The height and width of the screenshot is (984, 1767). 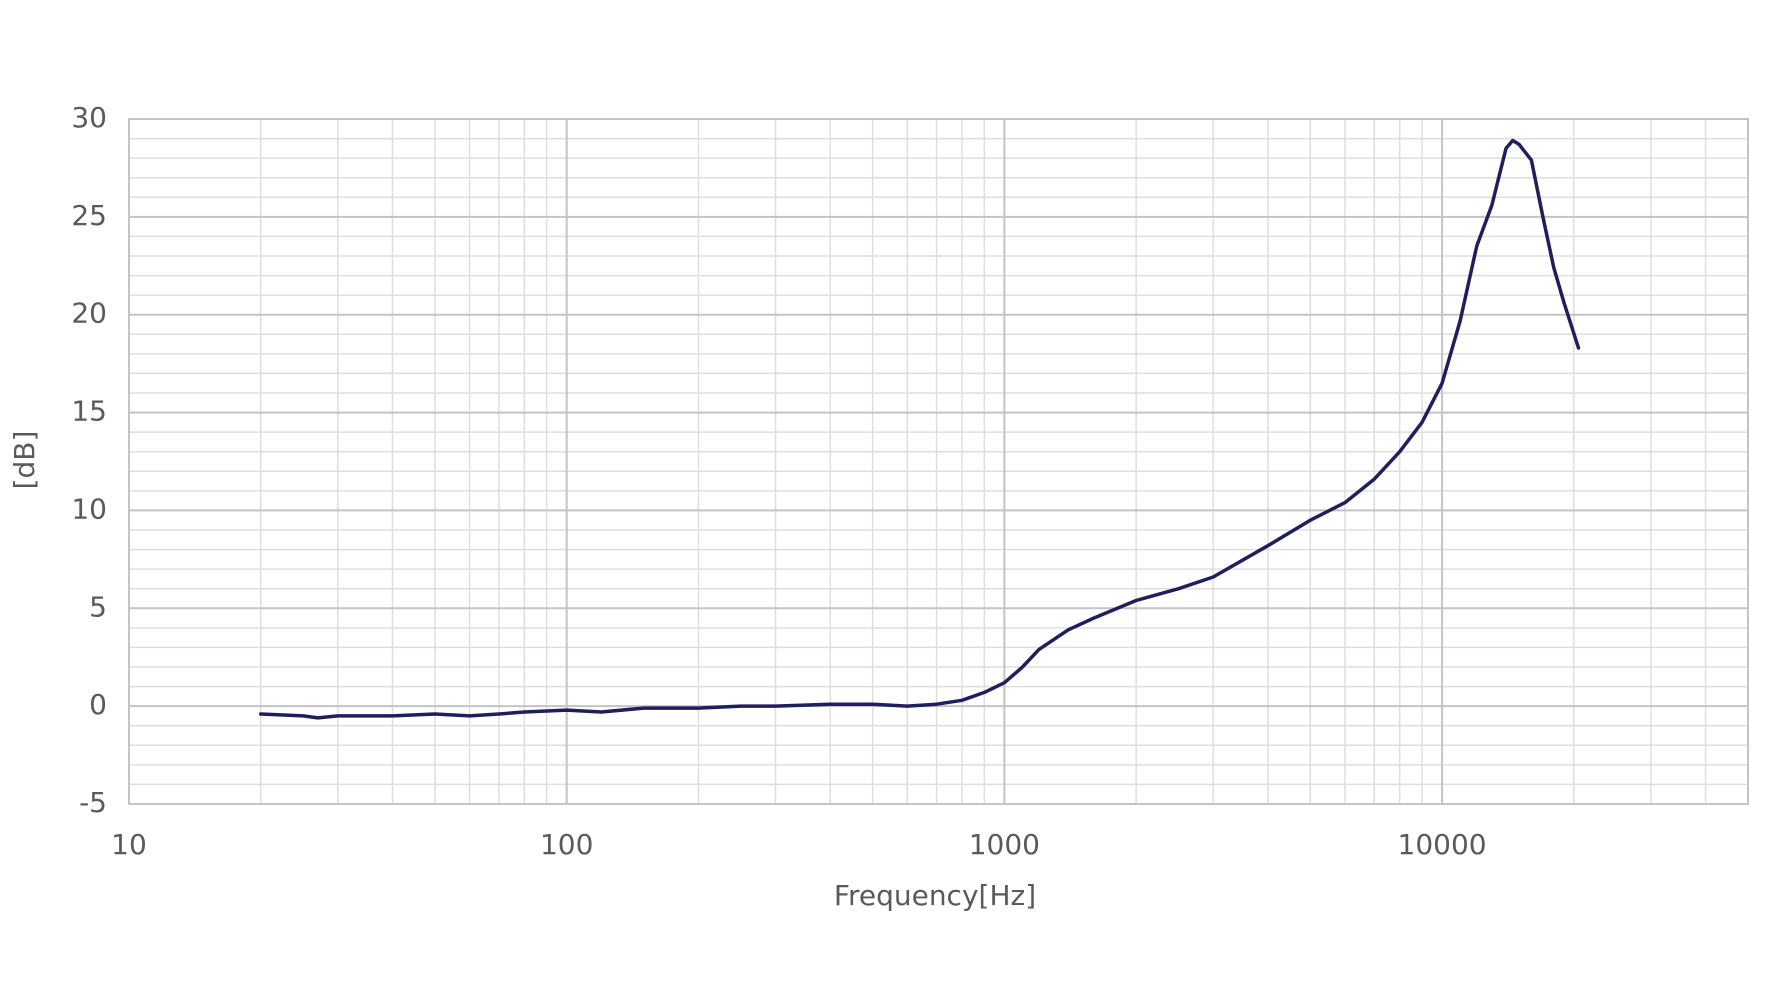 What do you see at coordinates (98, 606) in the screenshot?
I see `y-tick-label: 5` at bounding box center [98, 606].